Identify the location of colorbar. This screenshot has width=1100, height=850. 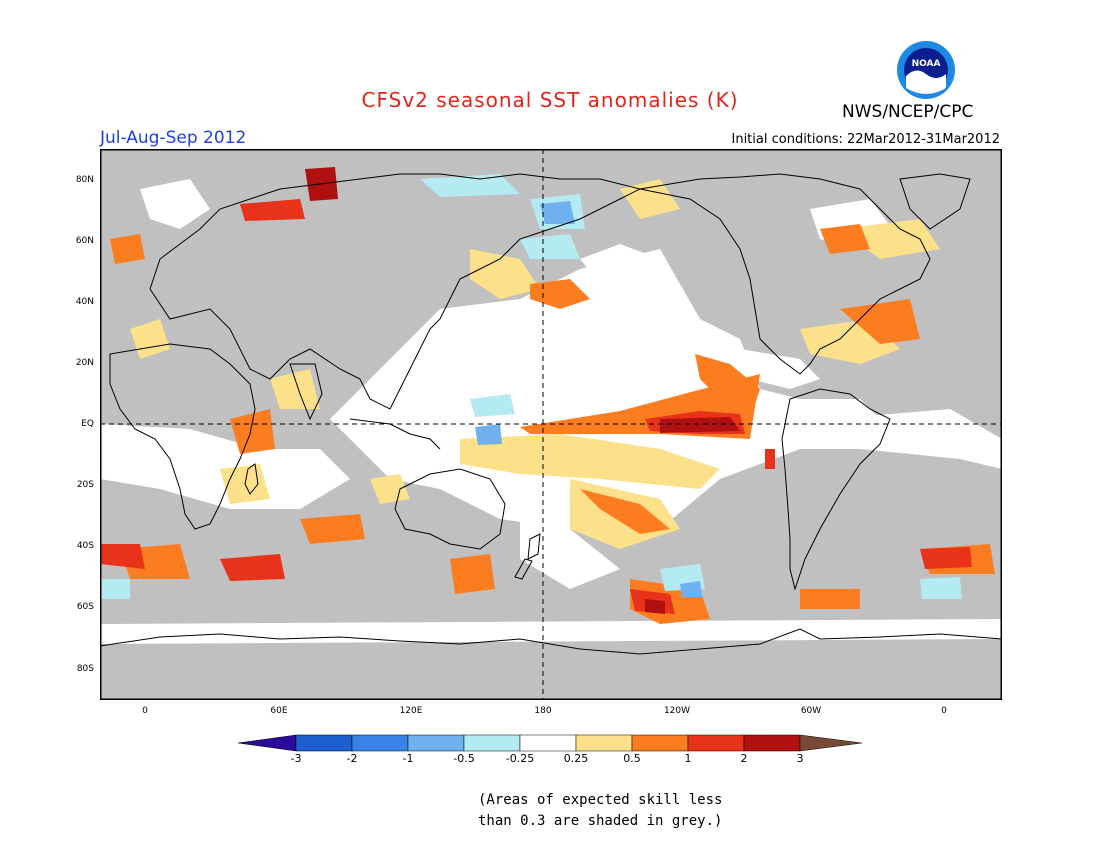
(550, 743).